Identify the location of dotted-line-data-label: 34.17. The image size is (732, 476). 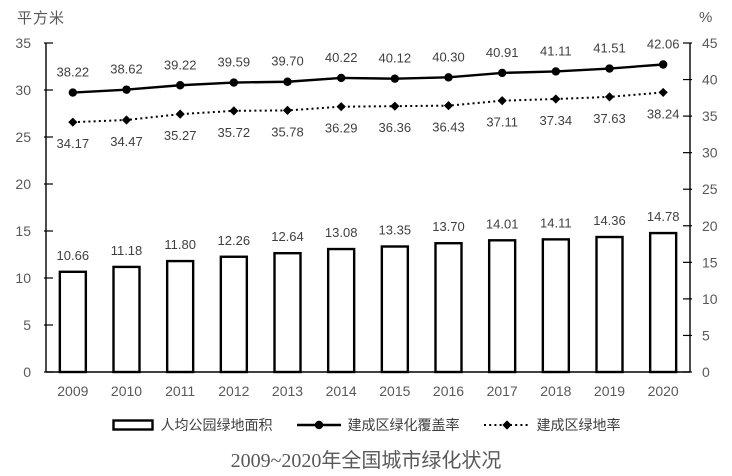
(73, 143).